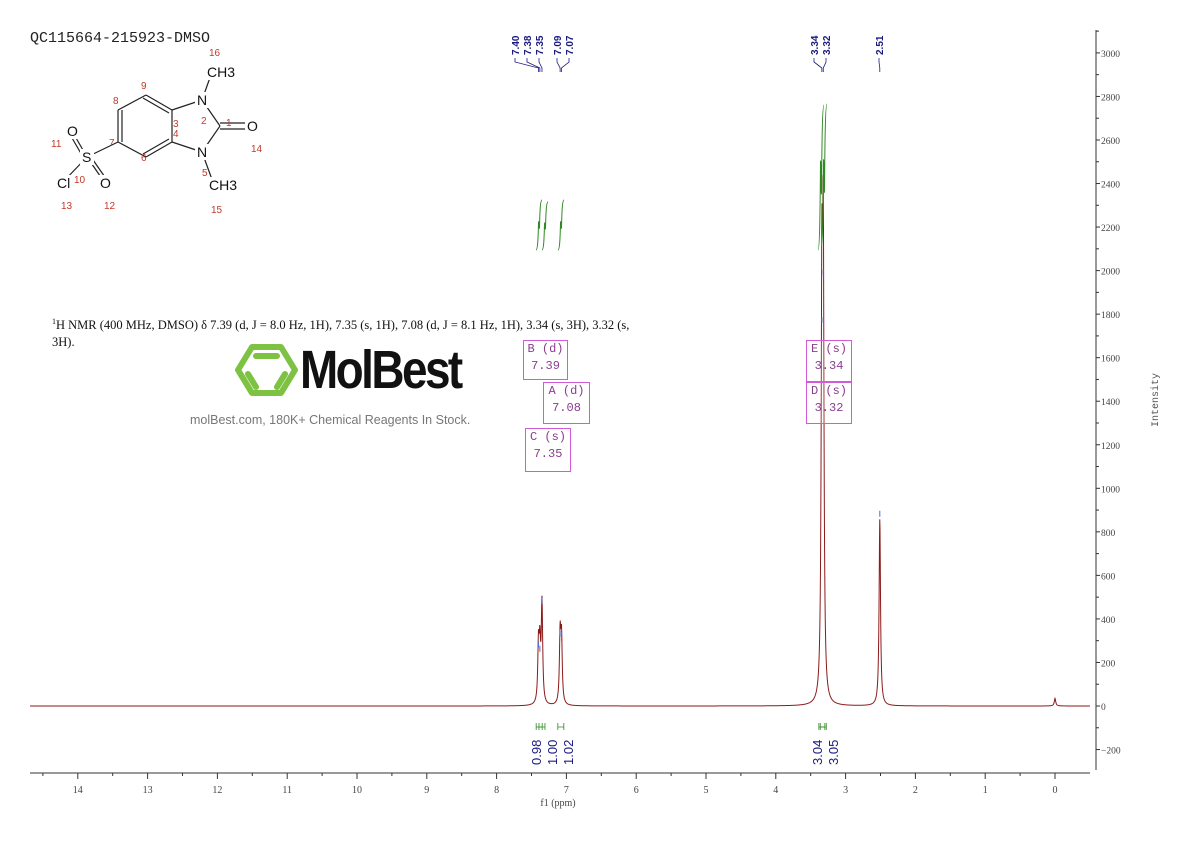  Describe the element at coordinates (1111, 752) in the screenshot. I see `y-tick-label: −200` at that location.